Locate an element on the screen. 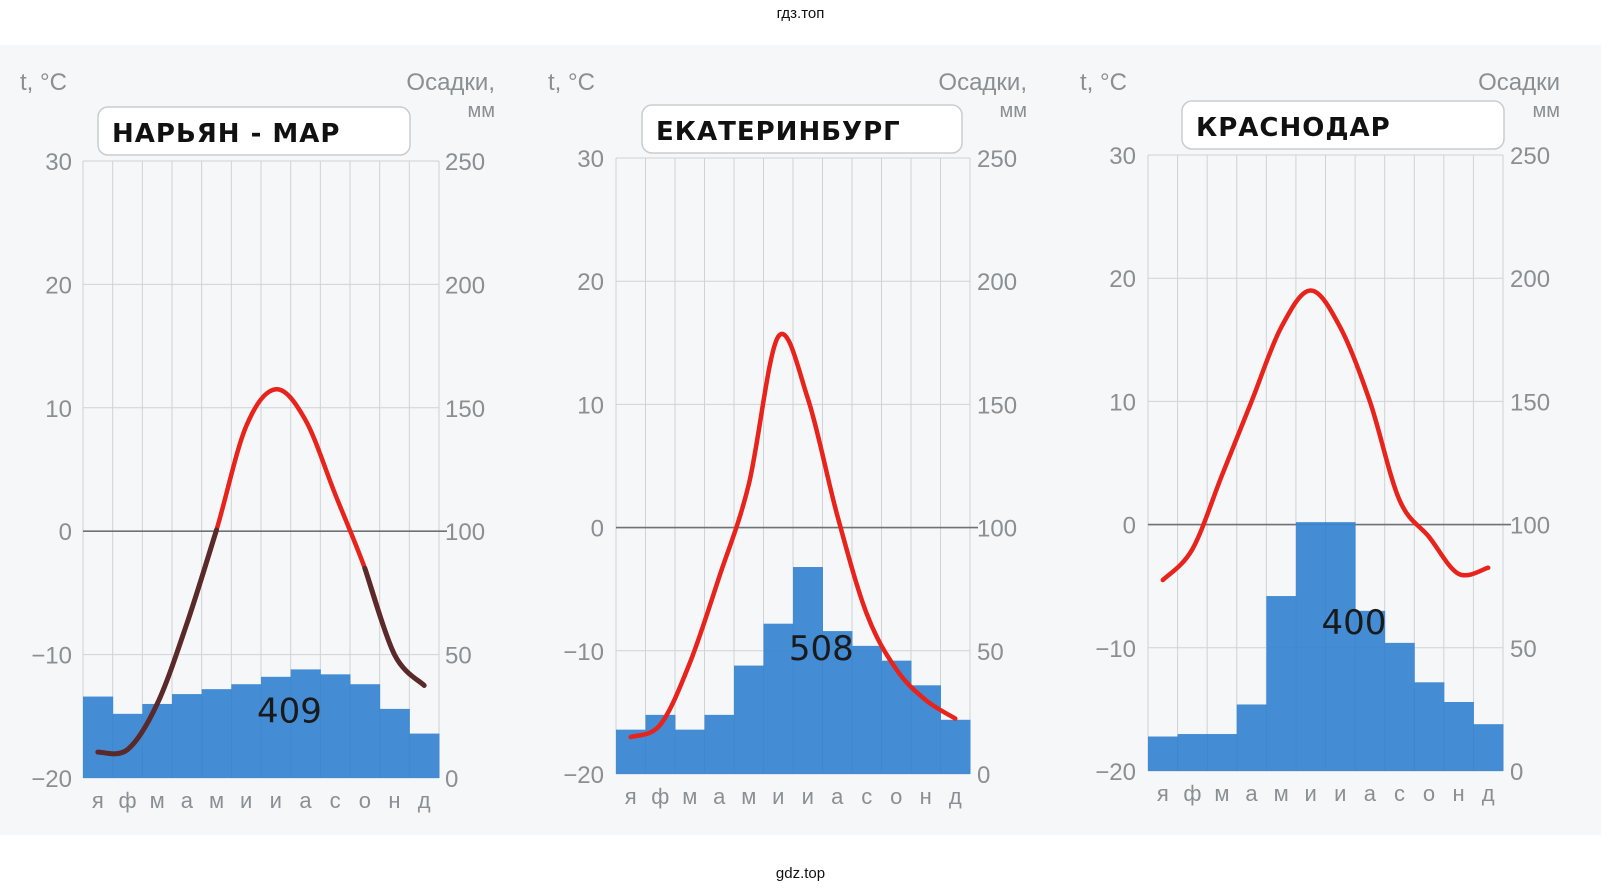  y-right-label: Осадки, is located at coordinates (982, 82).